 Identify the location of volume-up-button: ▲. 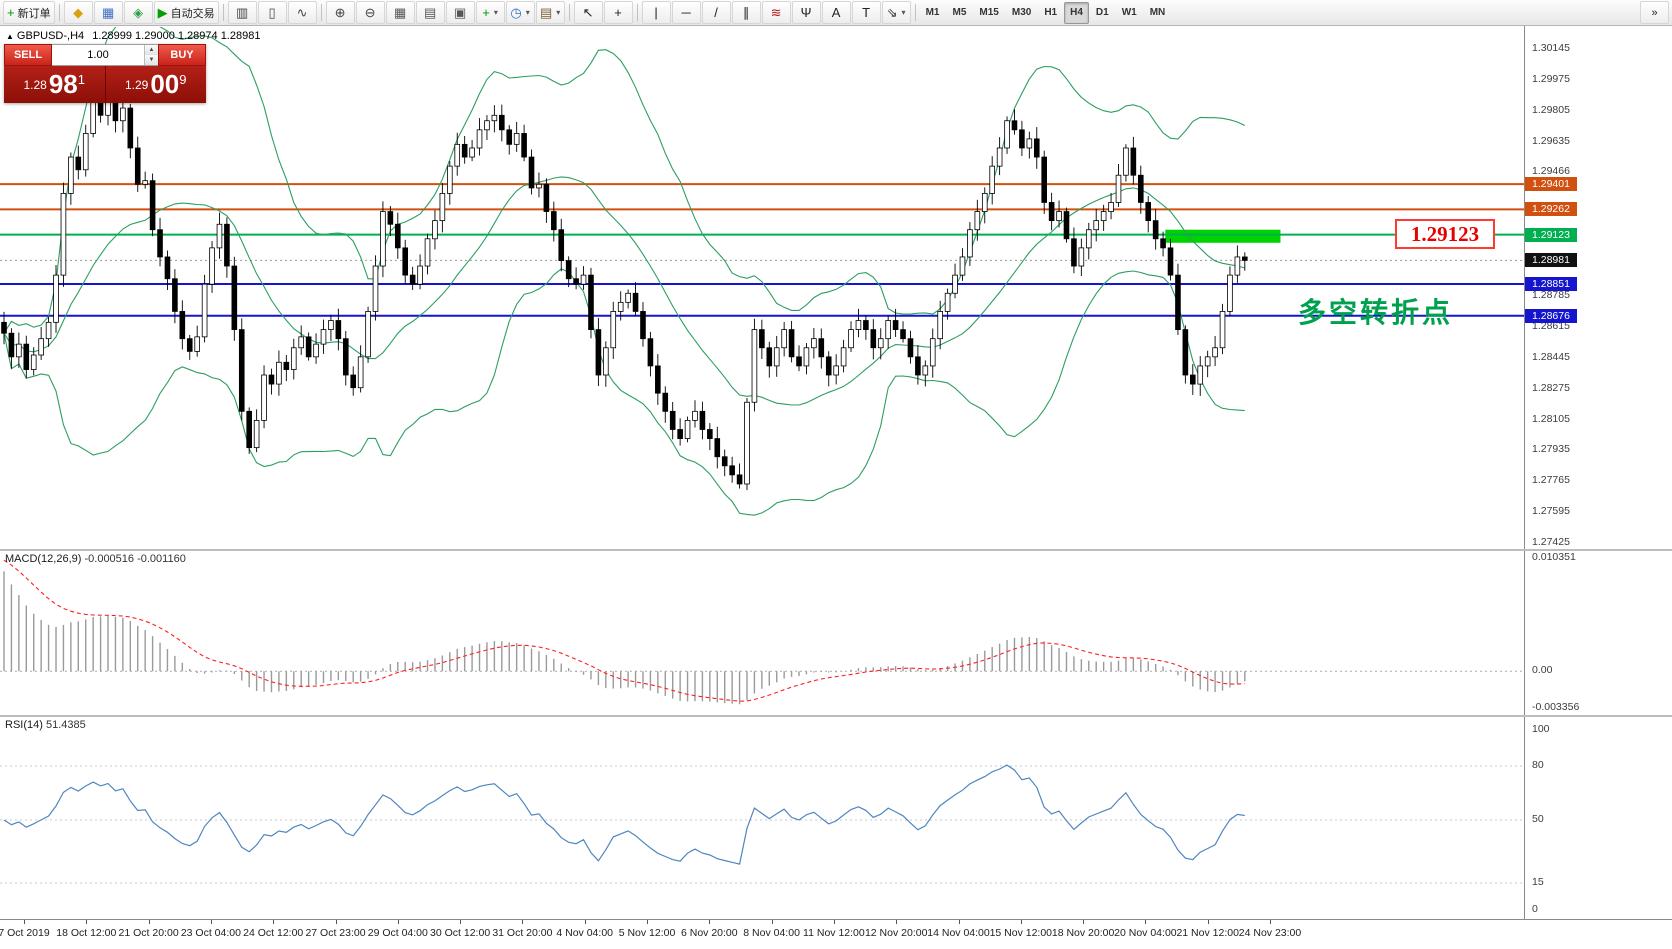
(151, 50).